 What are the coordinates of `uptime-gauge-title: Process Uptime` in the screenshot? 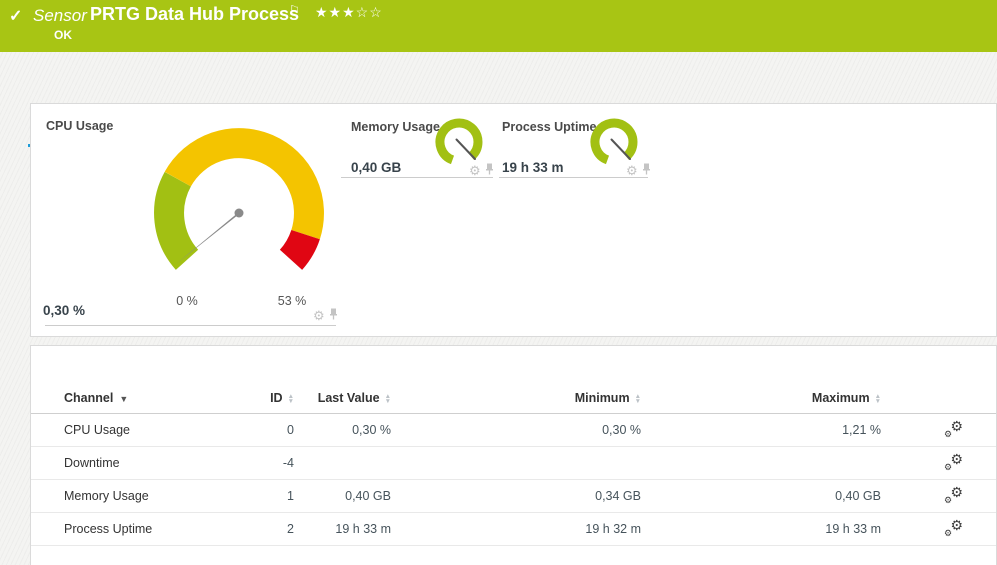 It's located at (549, 127).